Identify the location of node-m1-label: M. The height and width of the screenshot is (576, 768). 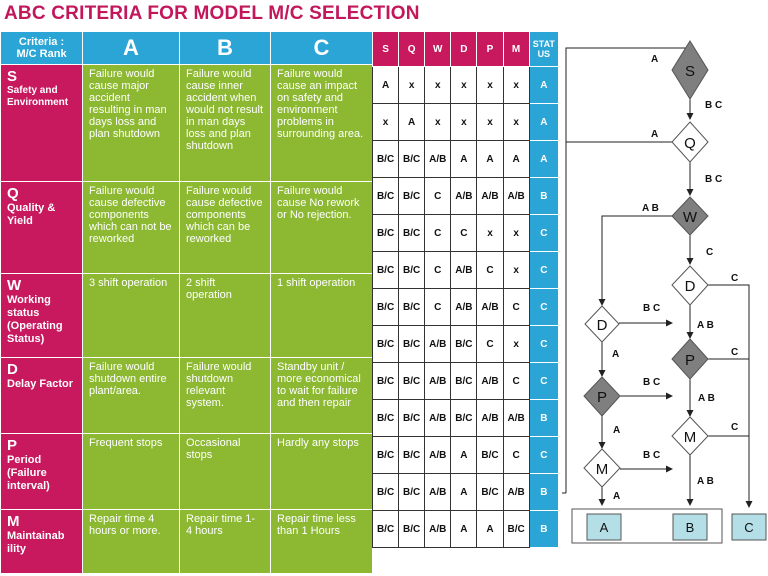
(602, 469).